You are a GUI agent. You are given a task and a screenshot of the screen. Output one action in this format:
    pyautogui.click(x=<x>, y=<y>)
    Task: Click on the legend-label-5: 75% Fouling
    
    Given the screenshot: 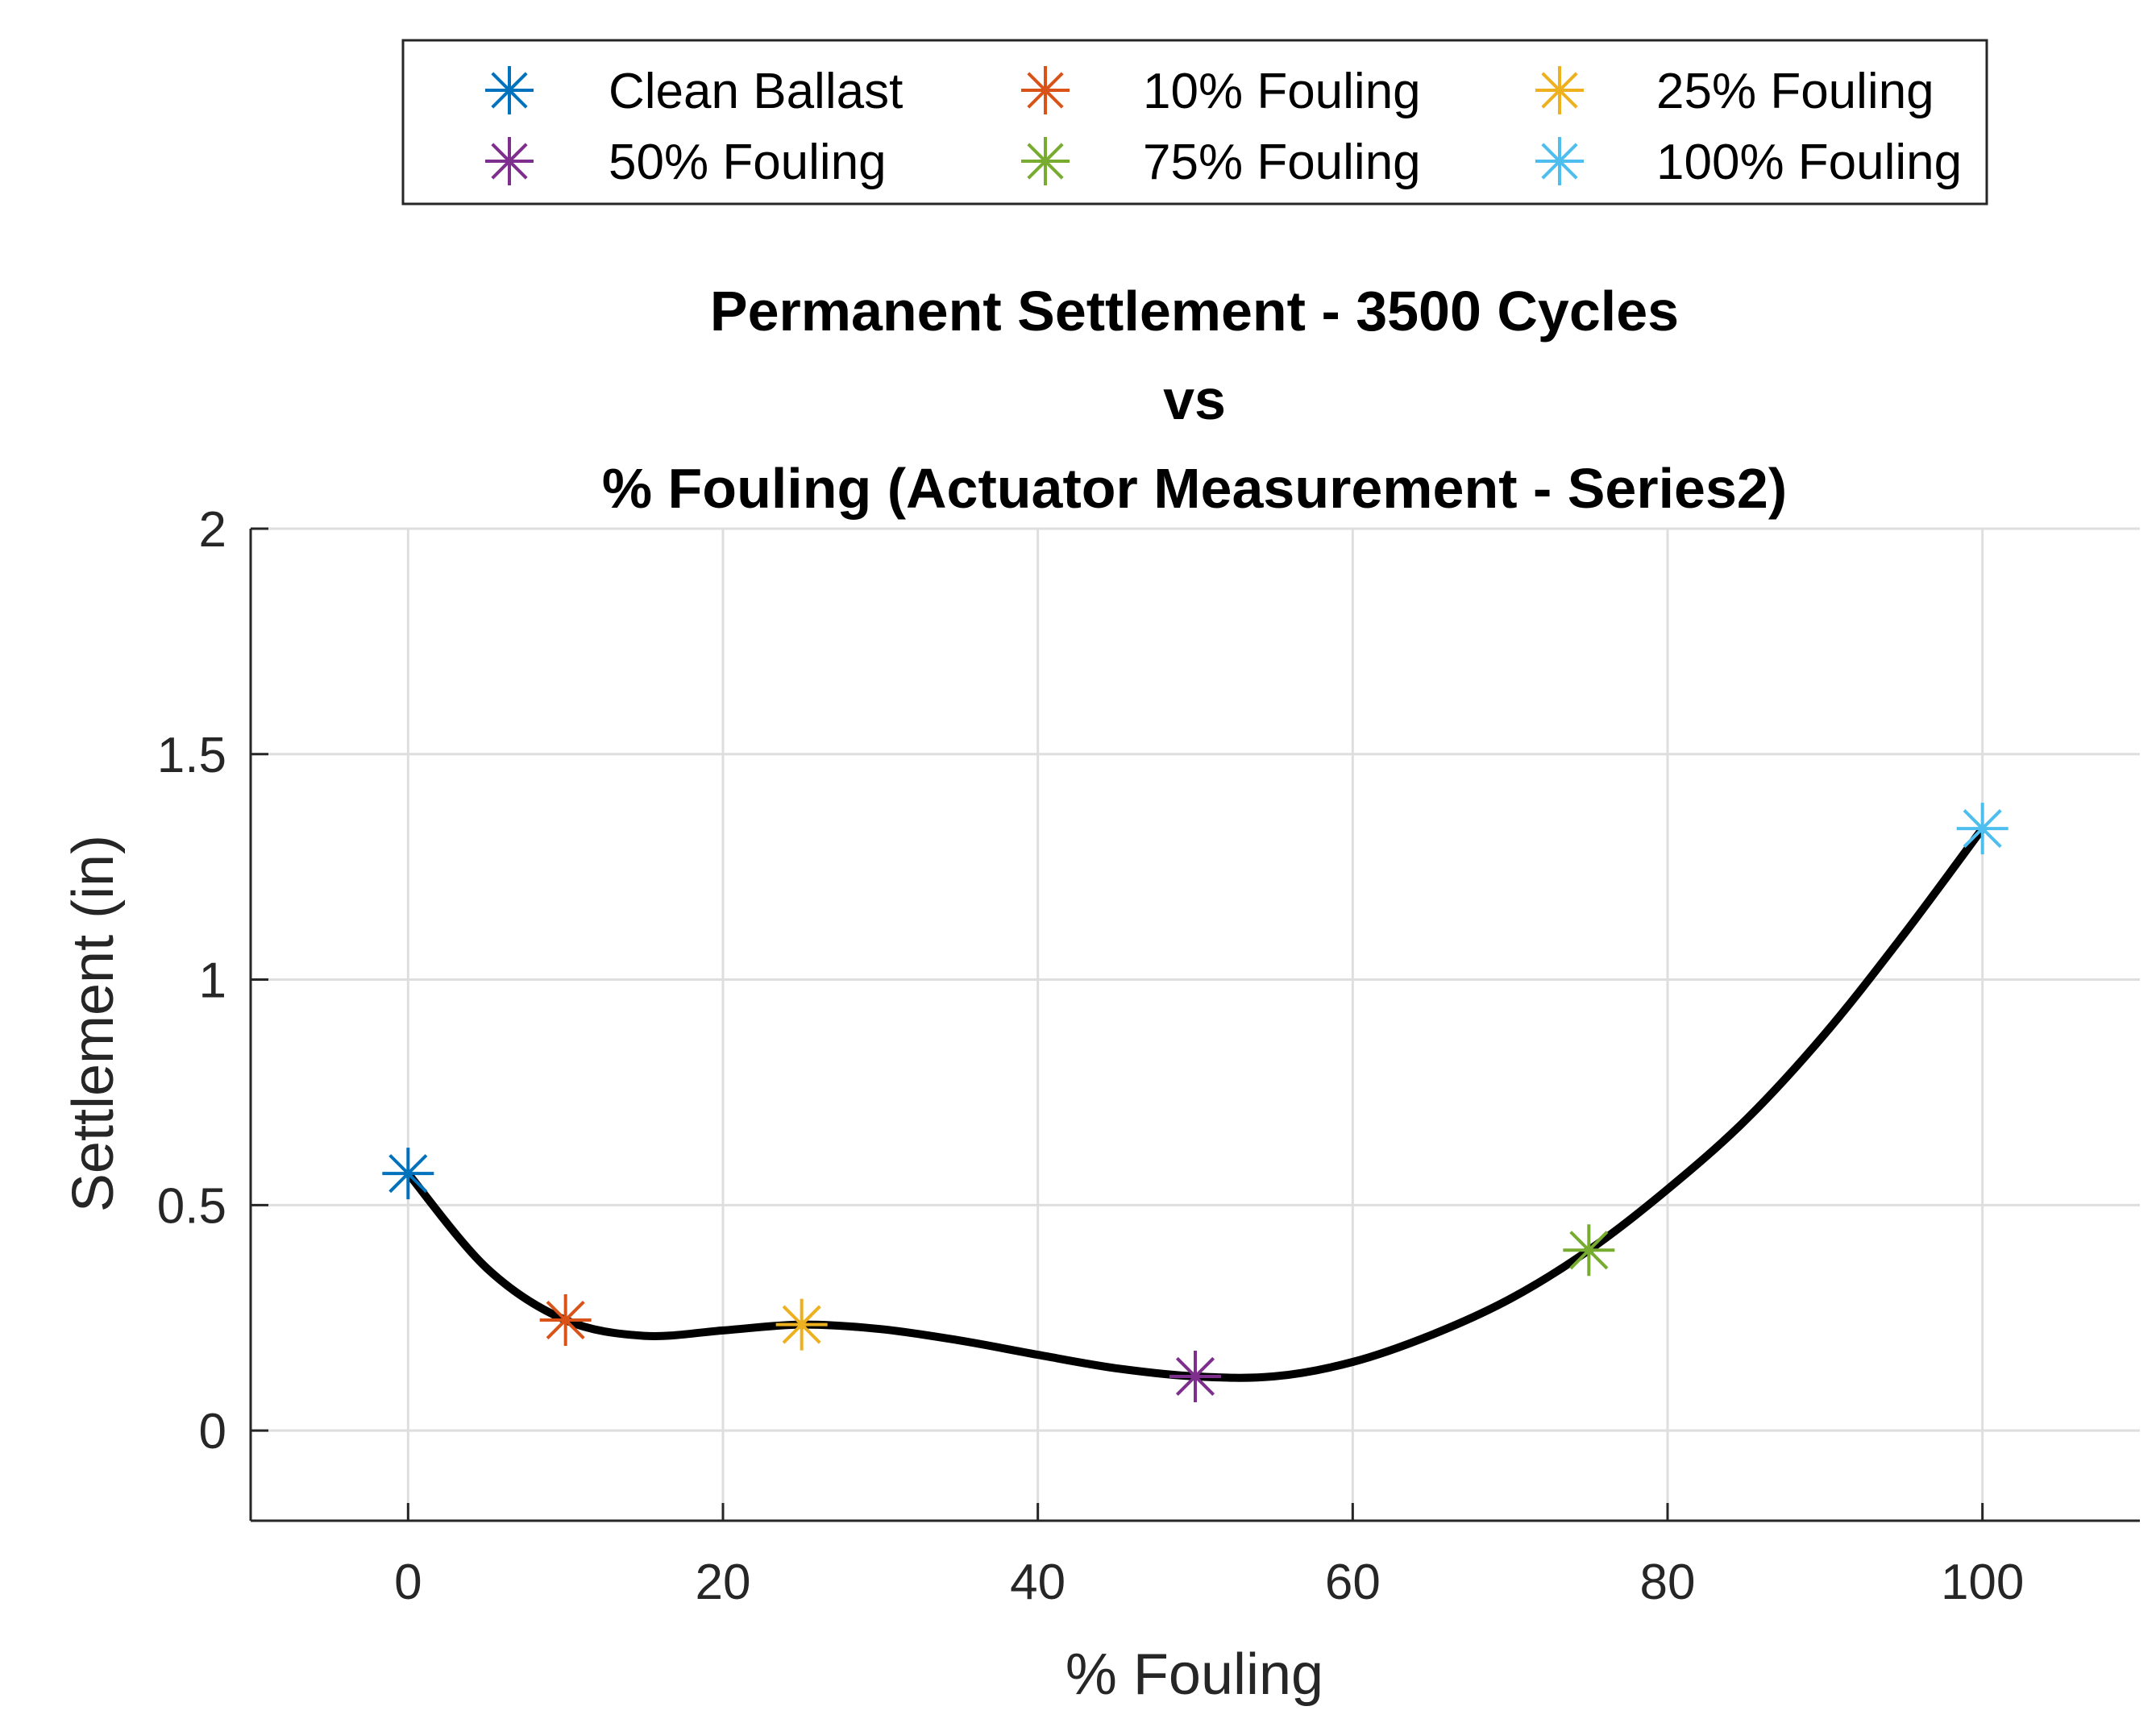 What is the action you would take?
    pyautogui.click(x=1282, y=162)
    